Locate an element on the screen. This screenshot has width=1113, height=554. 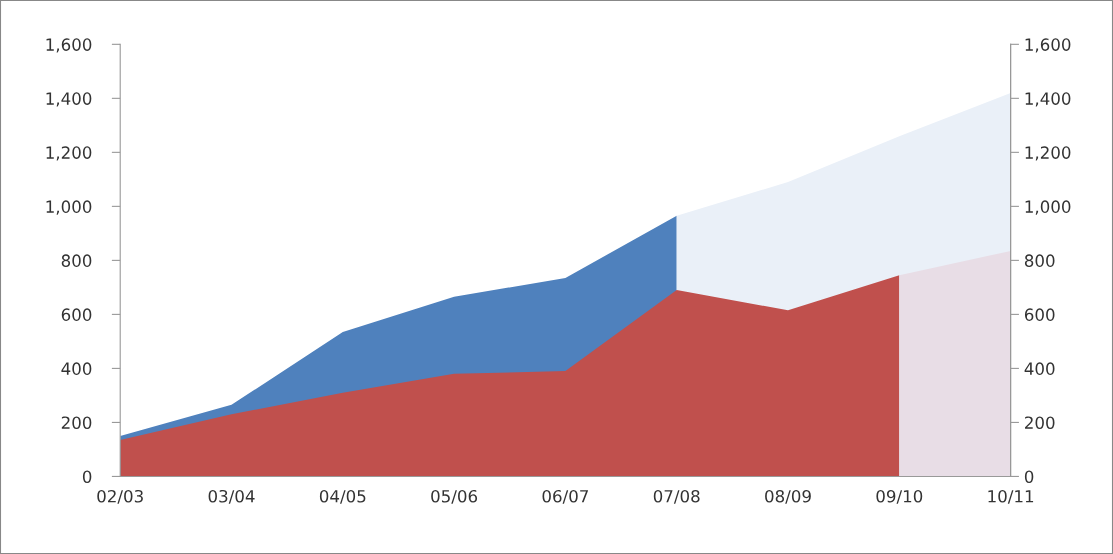
y-tick-label: 1,000 is located at coordinates (69, 207).